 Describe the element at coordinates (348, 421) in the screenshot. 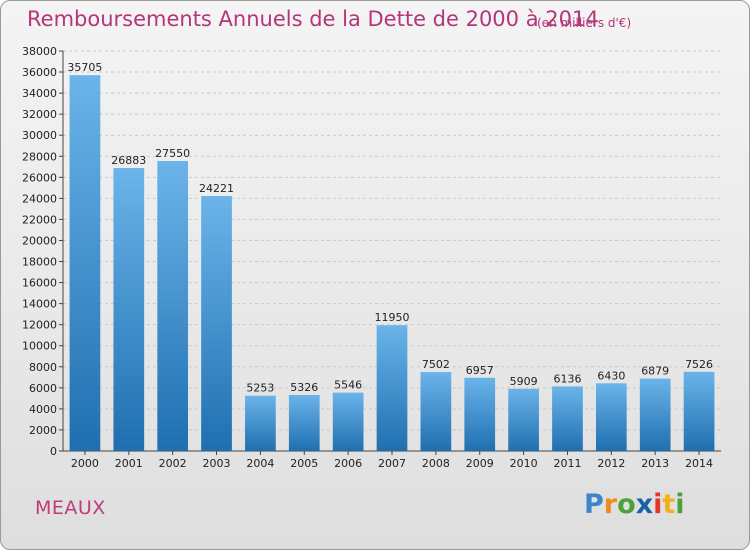

I see `bar-2006` at that location.